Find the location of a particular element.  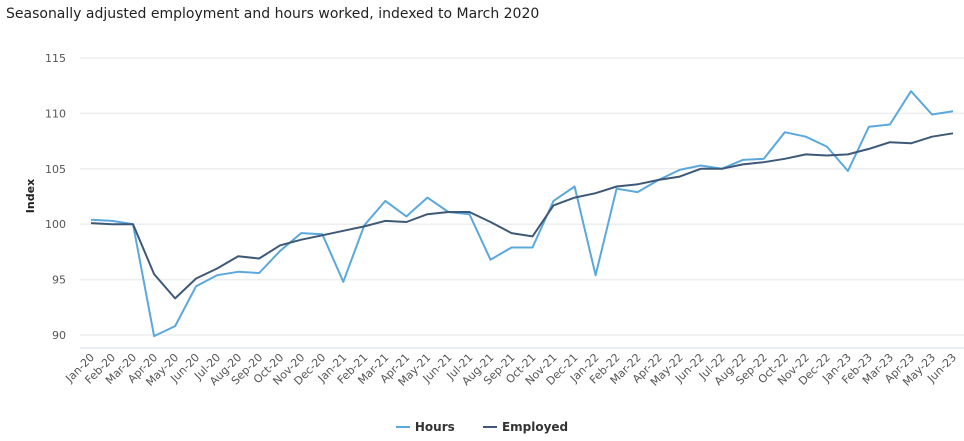

legend-item-hours: Hours is located at coordinates (425, 427).